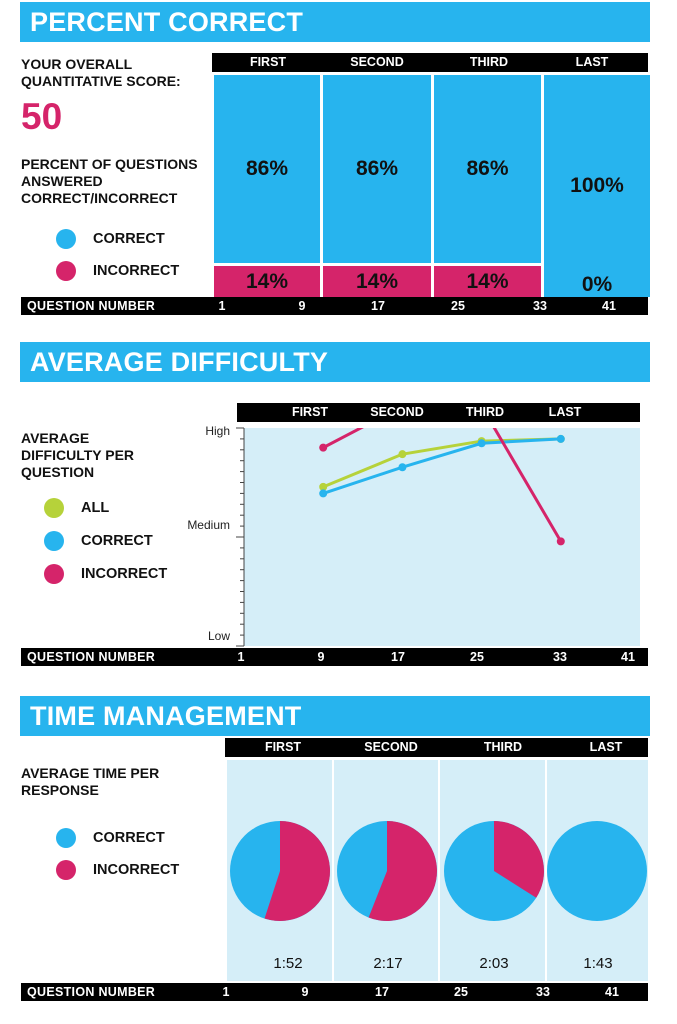  What do you see at coordinates (124, 574) in the screenshot?
I see `ad-legend-incorrect-label: INCORRECT` at bounding box center [124, 574].